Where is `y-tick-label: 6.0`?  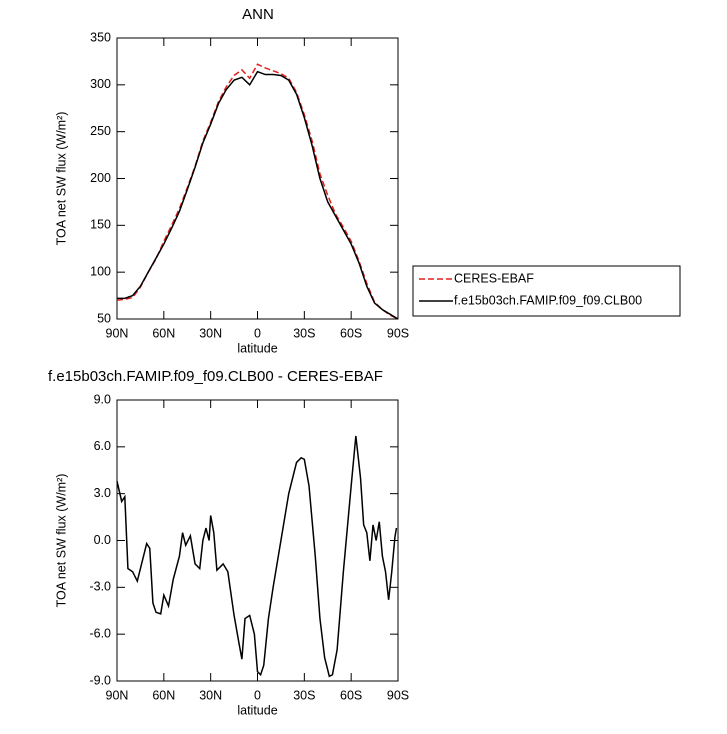
y-tick-label: 6.0 is located at coordinates (102, 446).